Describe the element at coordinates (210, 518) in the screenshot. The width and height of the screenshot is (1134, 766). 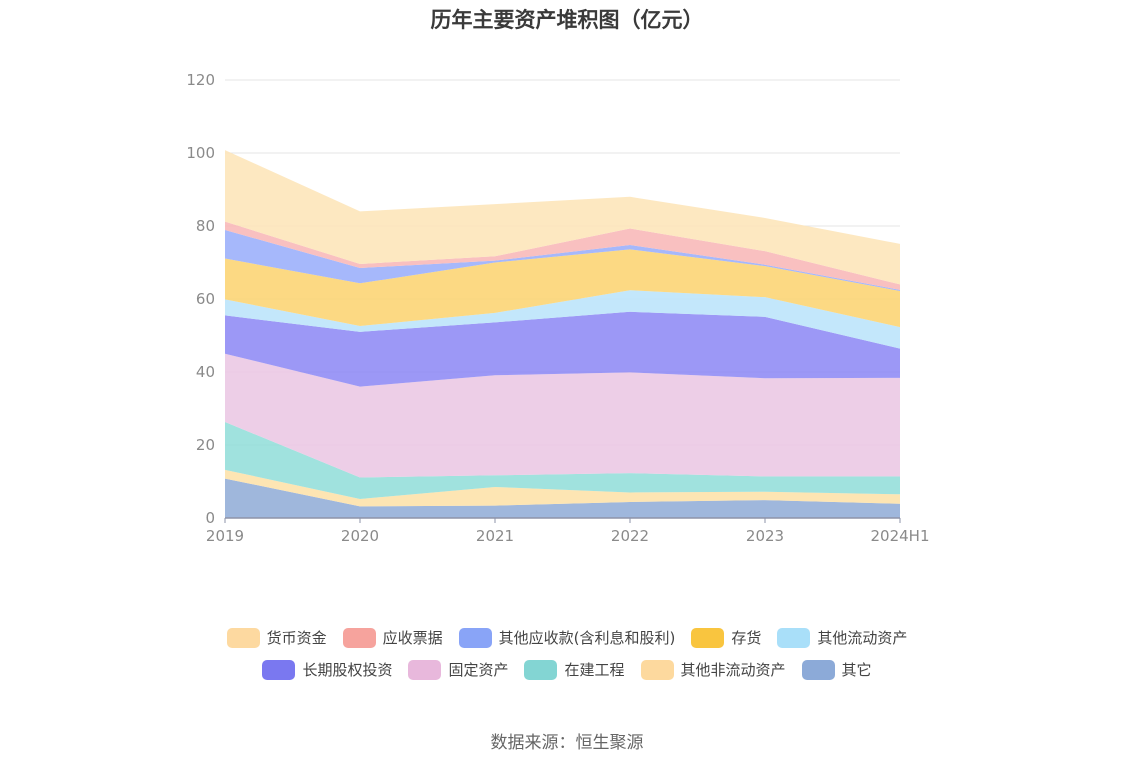
I see `y-tick-label: 0` at that location.